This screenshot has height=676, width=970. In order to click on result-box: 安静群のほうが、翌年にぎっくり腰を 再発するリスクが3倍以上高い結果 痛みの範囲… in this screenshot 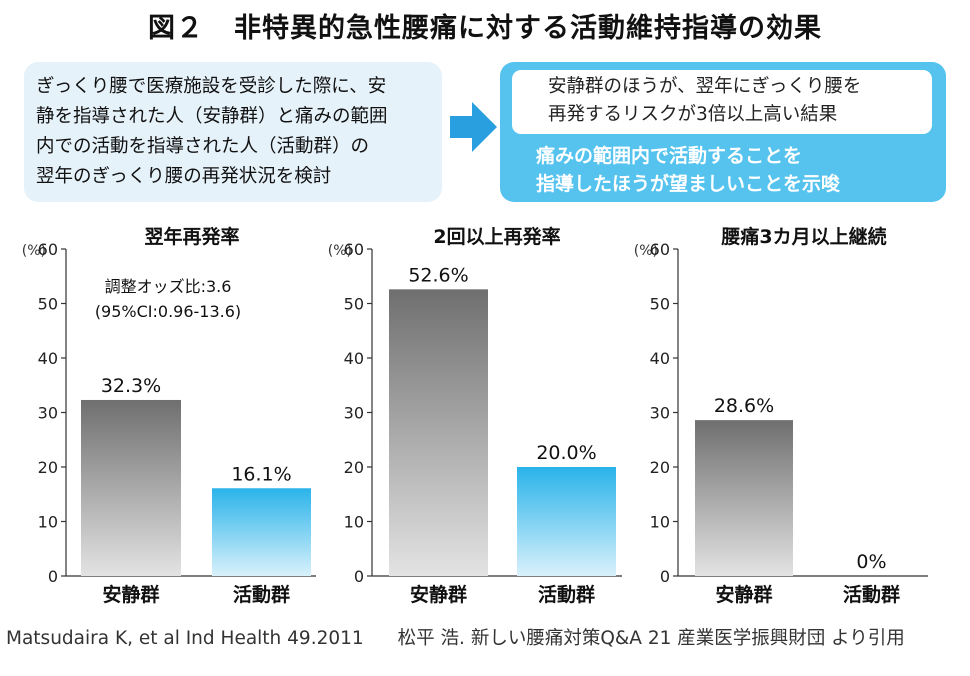, I will do `click(723, 132)`.